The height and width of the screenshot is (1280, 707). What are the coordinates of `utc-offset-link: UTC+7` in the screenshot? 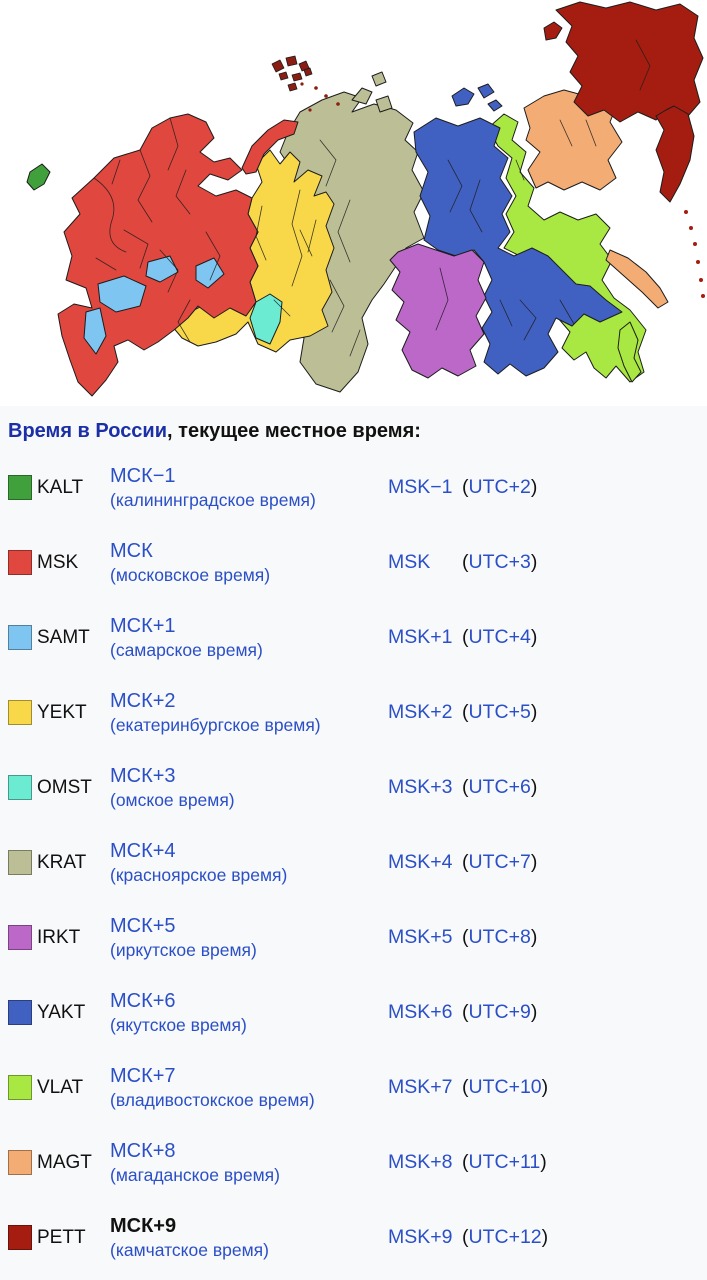 It's located at (499, 862).